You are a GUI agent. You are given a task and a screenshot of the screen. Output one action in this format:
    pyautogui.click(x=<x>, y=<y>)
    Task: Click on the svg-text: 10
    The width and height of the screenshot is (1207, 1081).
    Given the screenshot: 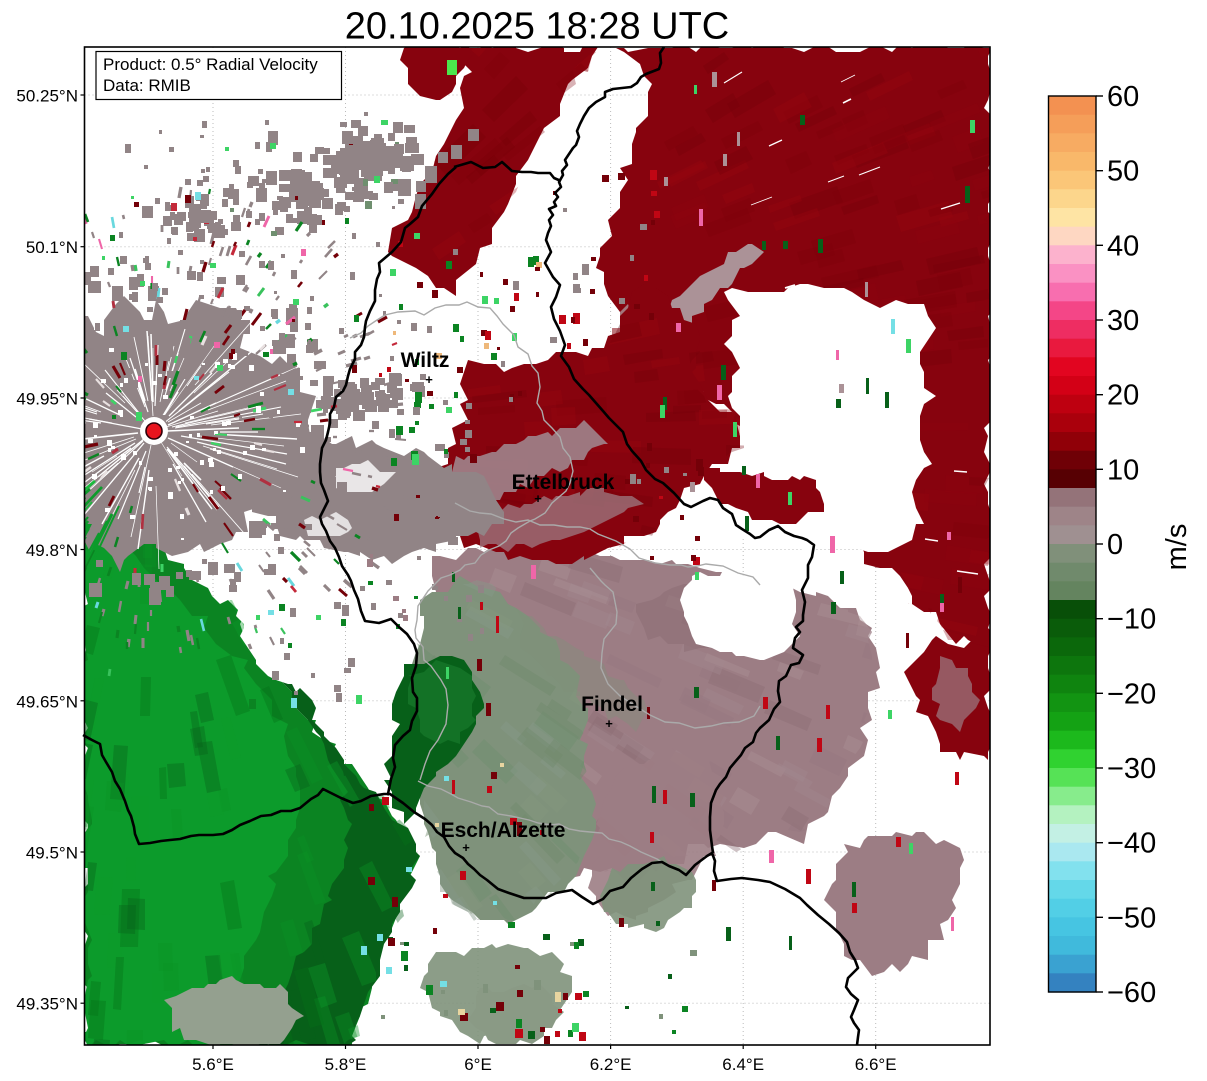 What is the action you would take?
    pyautogui.click(x=1123, y=470)
    